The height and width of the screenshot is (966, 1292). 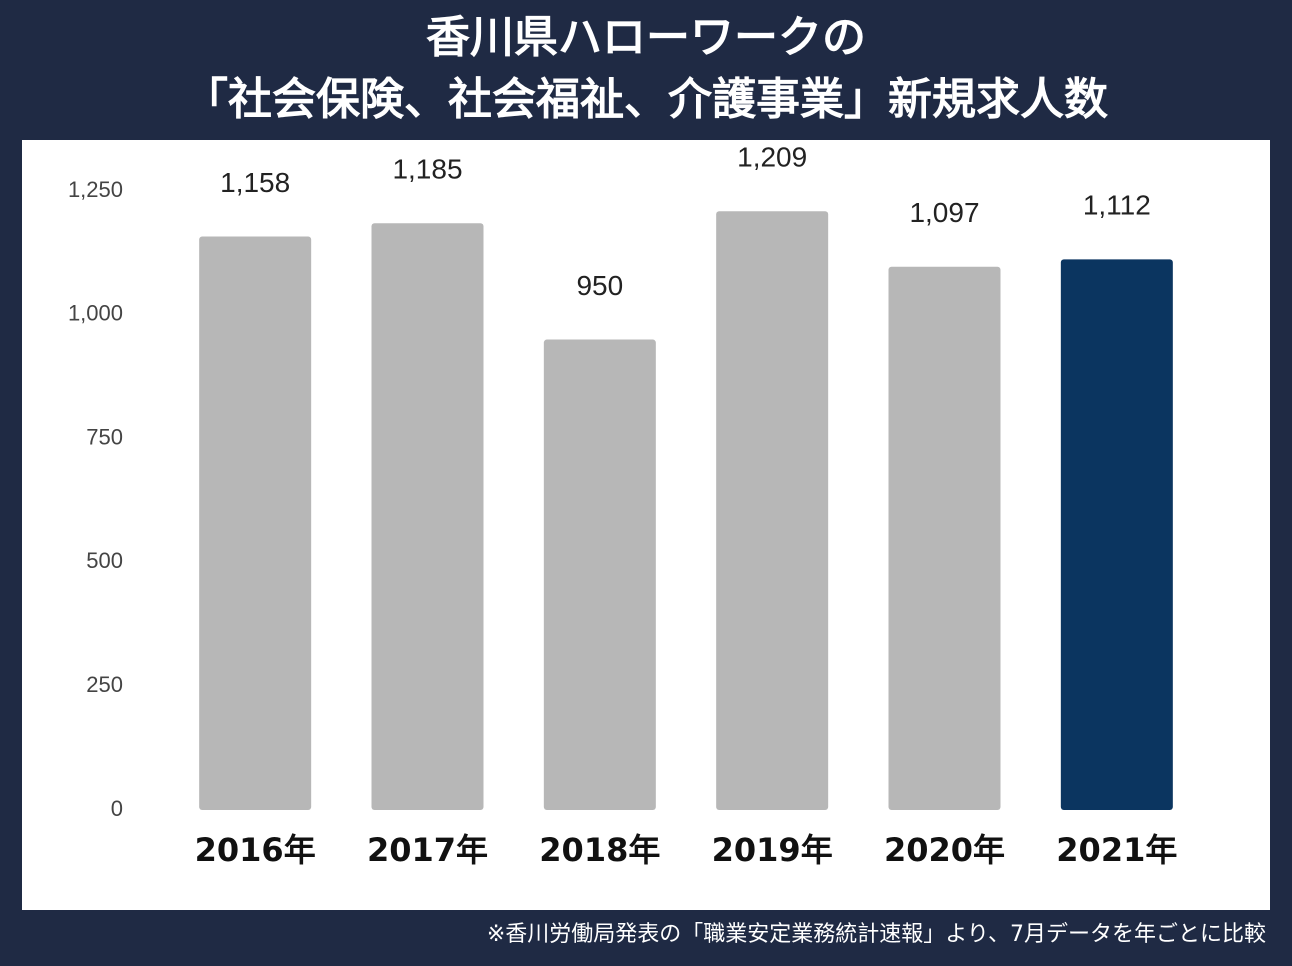 What do you see at coordinates (646, 99) in the screenshot?
I see `chart-title: 「社会保険、社会福祉、介護事業」新規求人数` at bounding box center [646, 99].